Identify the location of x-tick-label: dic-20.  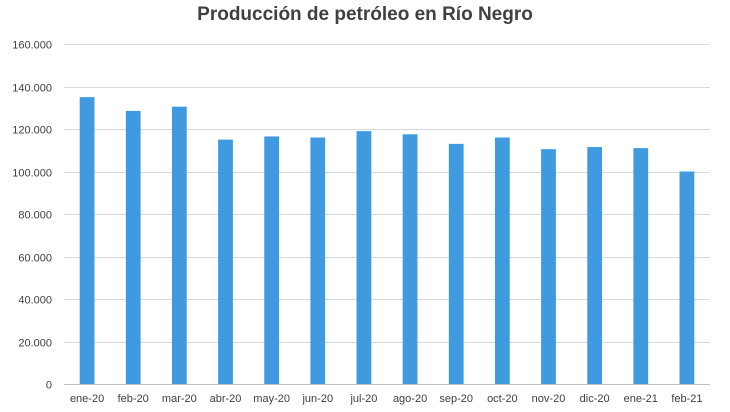
(595, 399).